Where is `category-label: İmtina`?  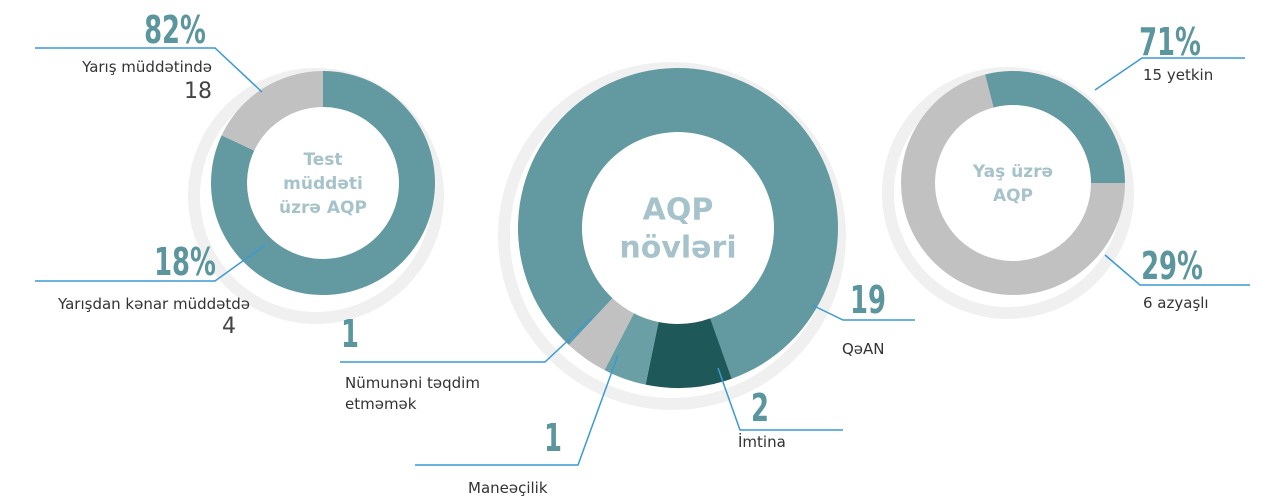 category-label: İmtina is located at coordinates (762, 442).